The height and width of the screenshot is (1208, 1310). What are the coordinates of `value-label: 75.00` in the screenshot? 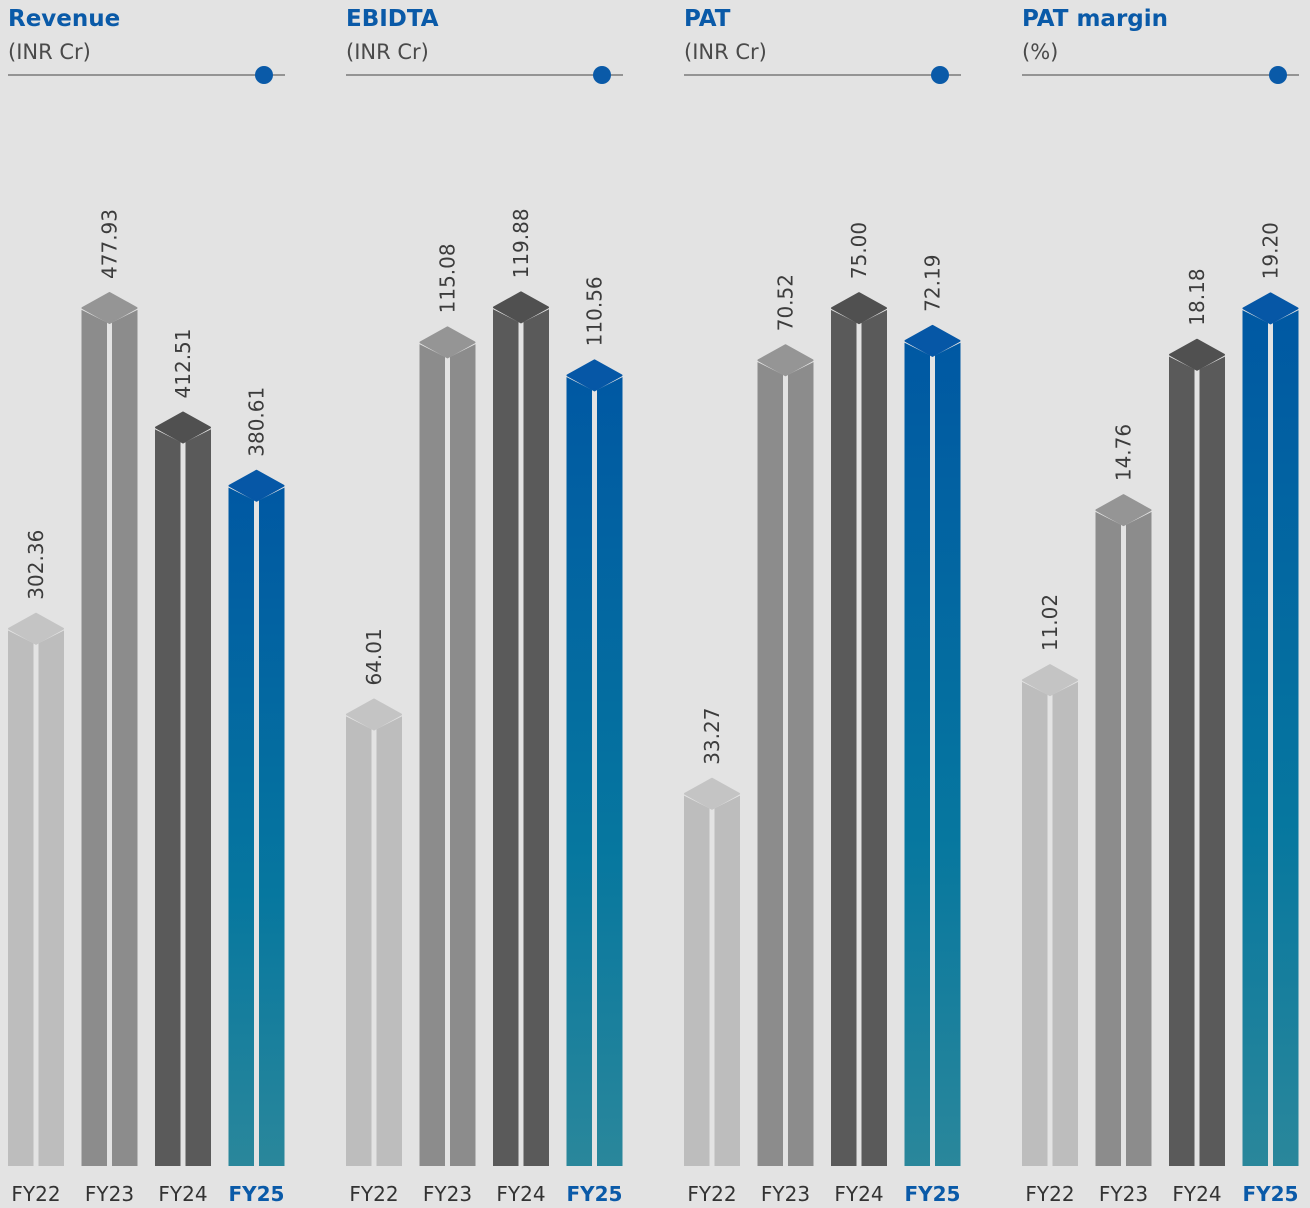 It's located at (859, 250).